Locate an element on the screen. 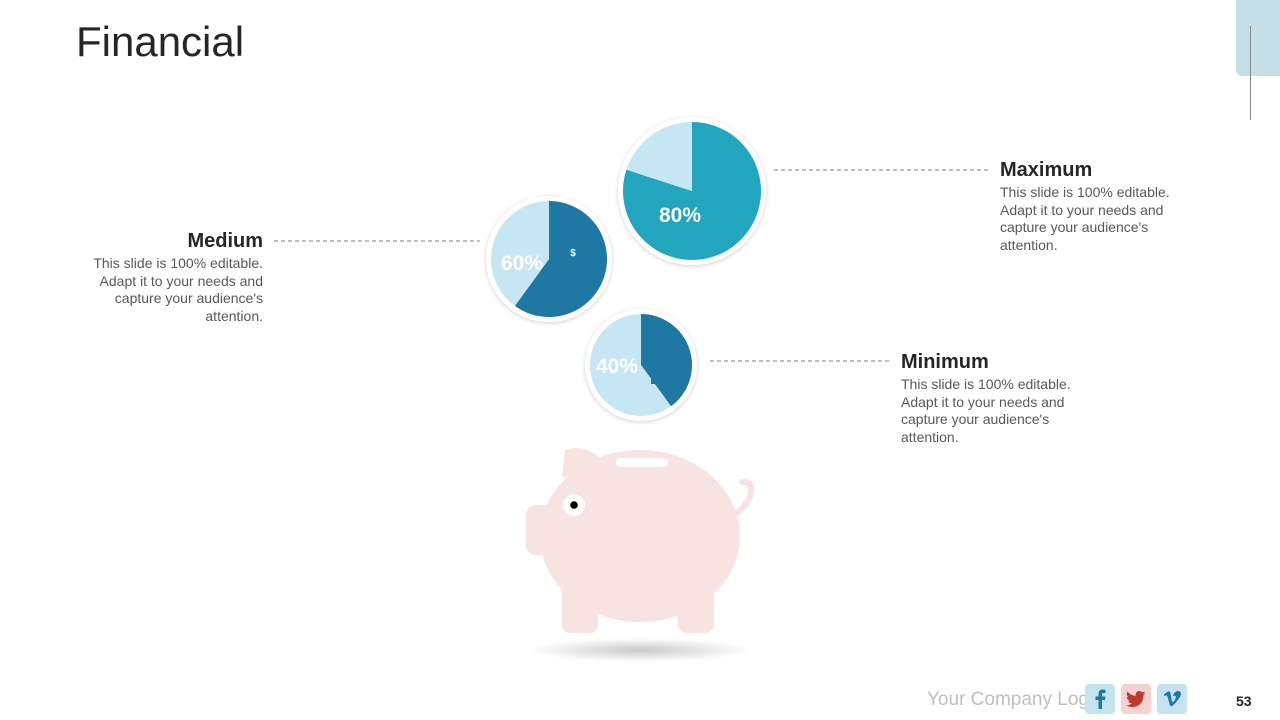 The width and height of the screenshot is (1280, 720). heading-minimum: Minimum is located at coordinates (945, 362).